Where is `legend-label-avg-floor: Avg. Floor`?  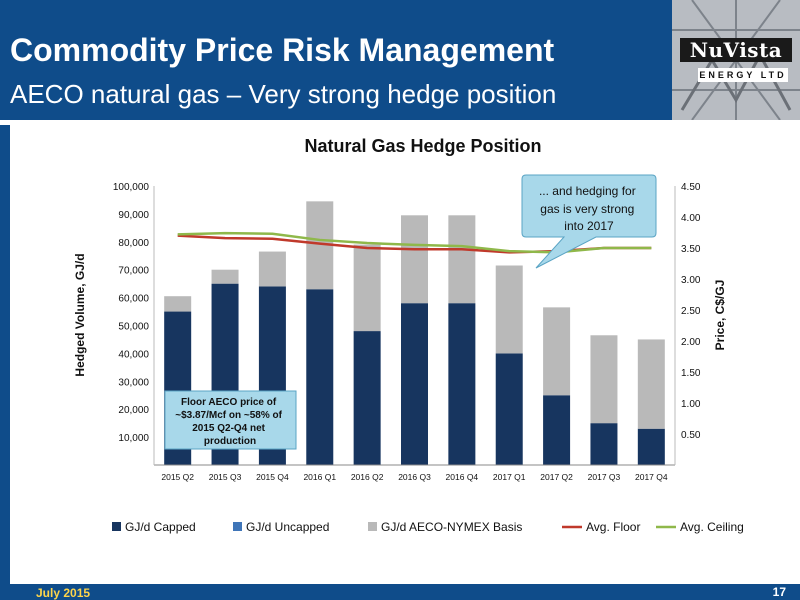
legend-label-avg-floor: Avg. Floor is located at coordinates (613, 527).